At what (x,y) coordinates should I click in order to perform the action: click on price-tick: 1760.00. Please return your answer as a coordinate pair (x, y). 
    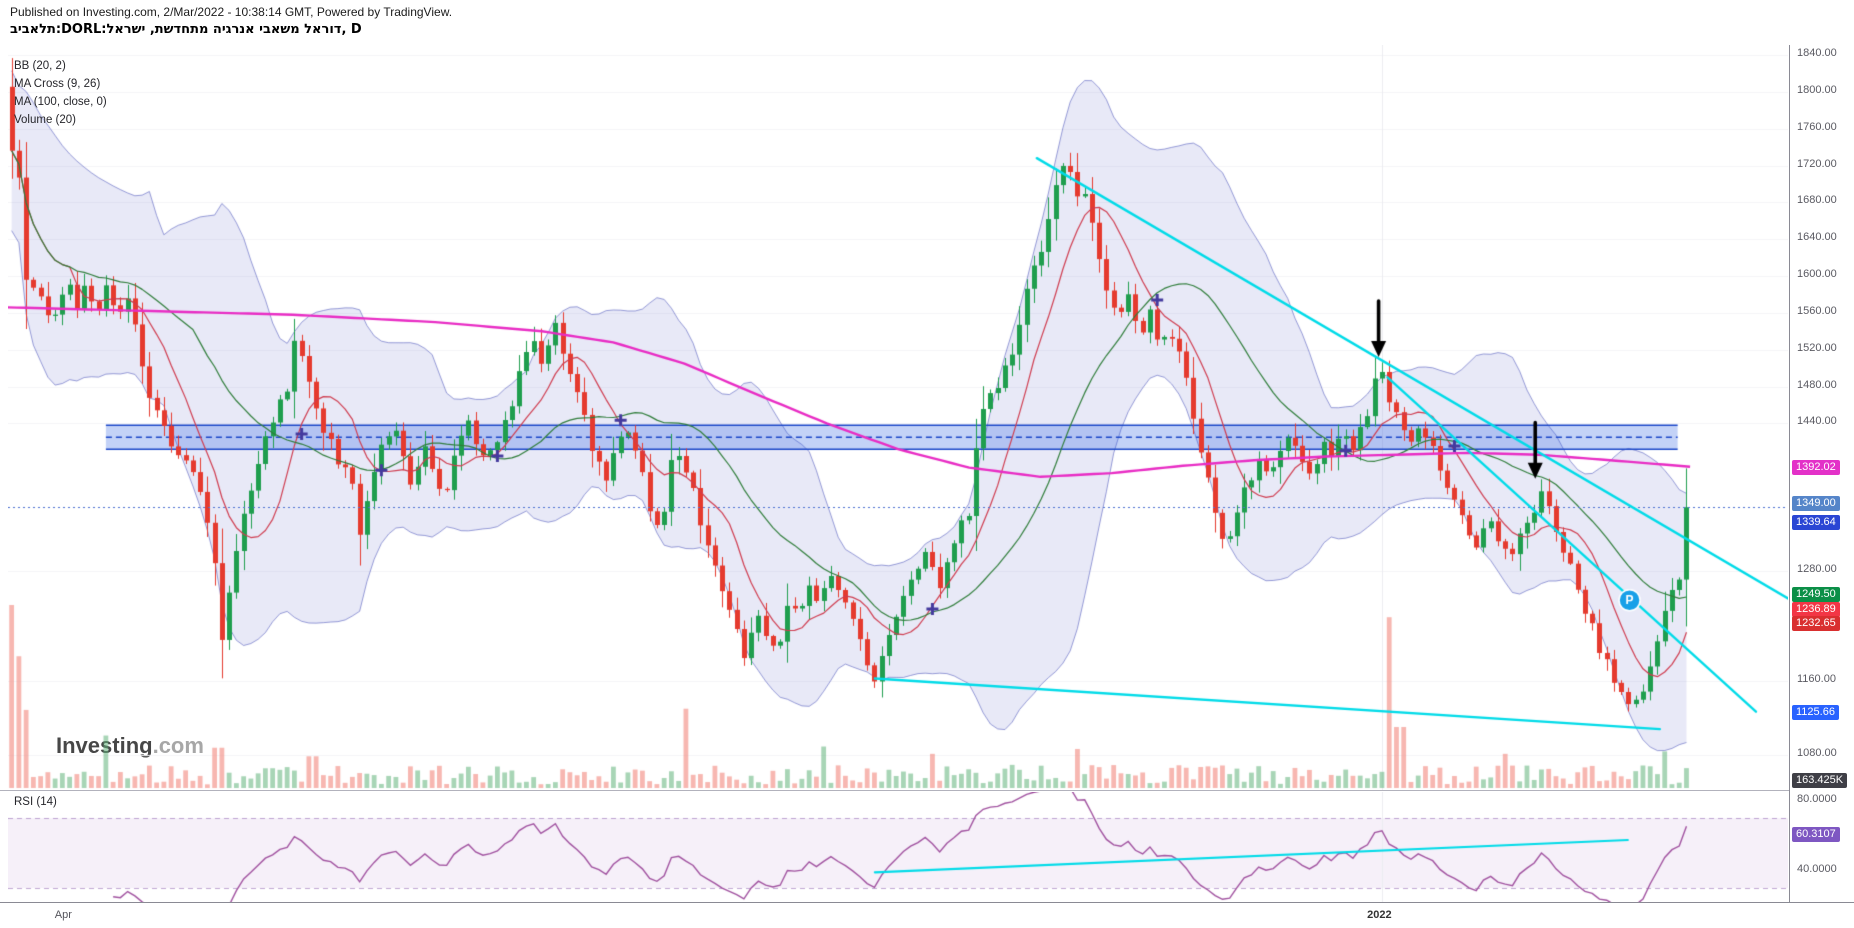
    Looking at the image, I should click on (1817, 126).